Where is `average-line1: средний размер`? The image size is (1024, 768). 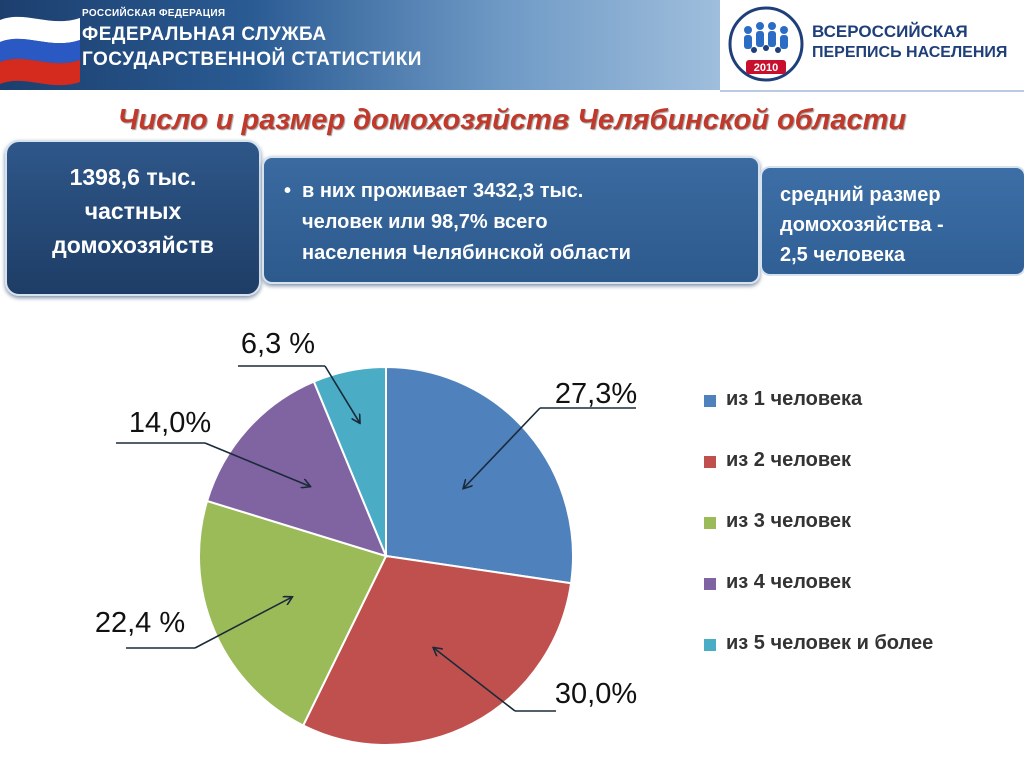
average-line1: средний размер is located at coordinates (860, 195).